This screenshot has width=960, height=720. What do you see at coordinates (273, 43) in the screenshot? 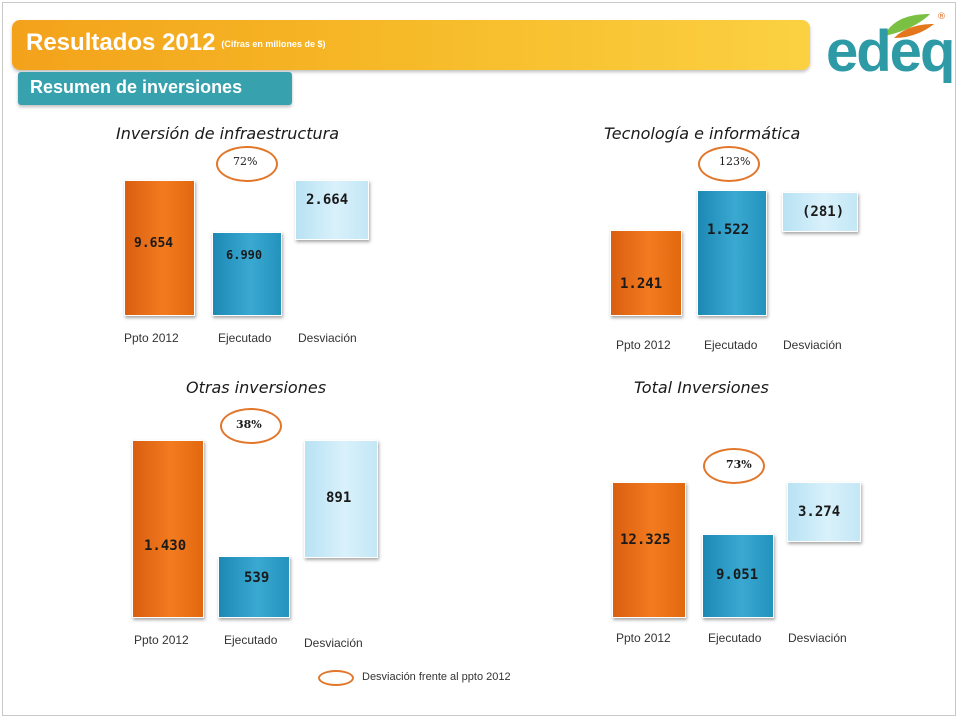
I see `title-note: (Cifras en millones de $)` at bounding box center [273, 43].